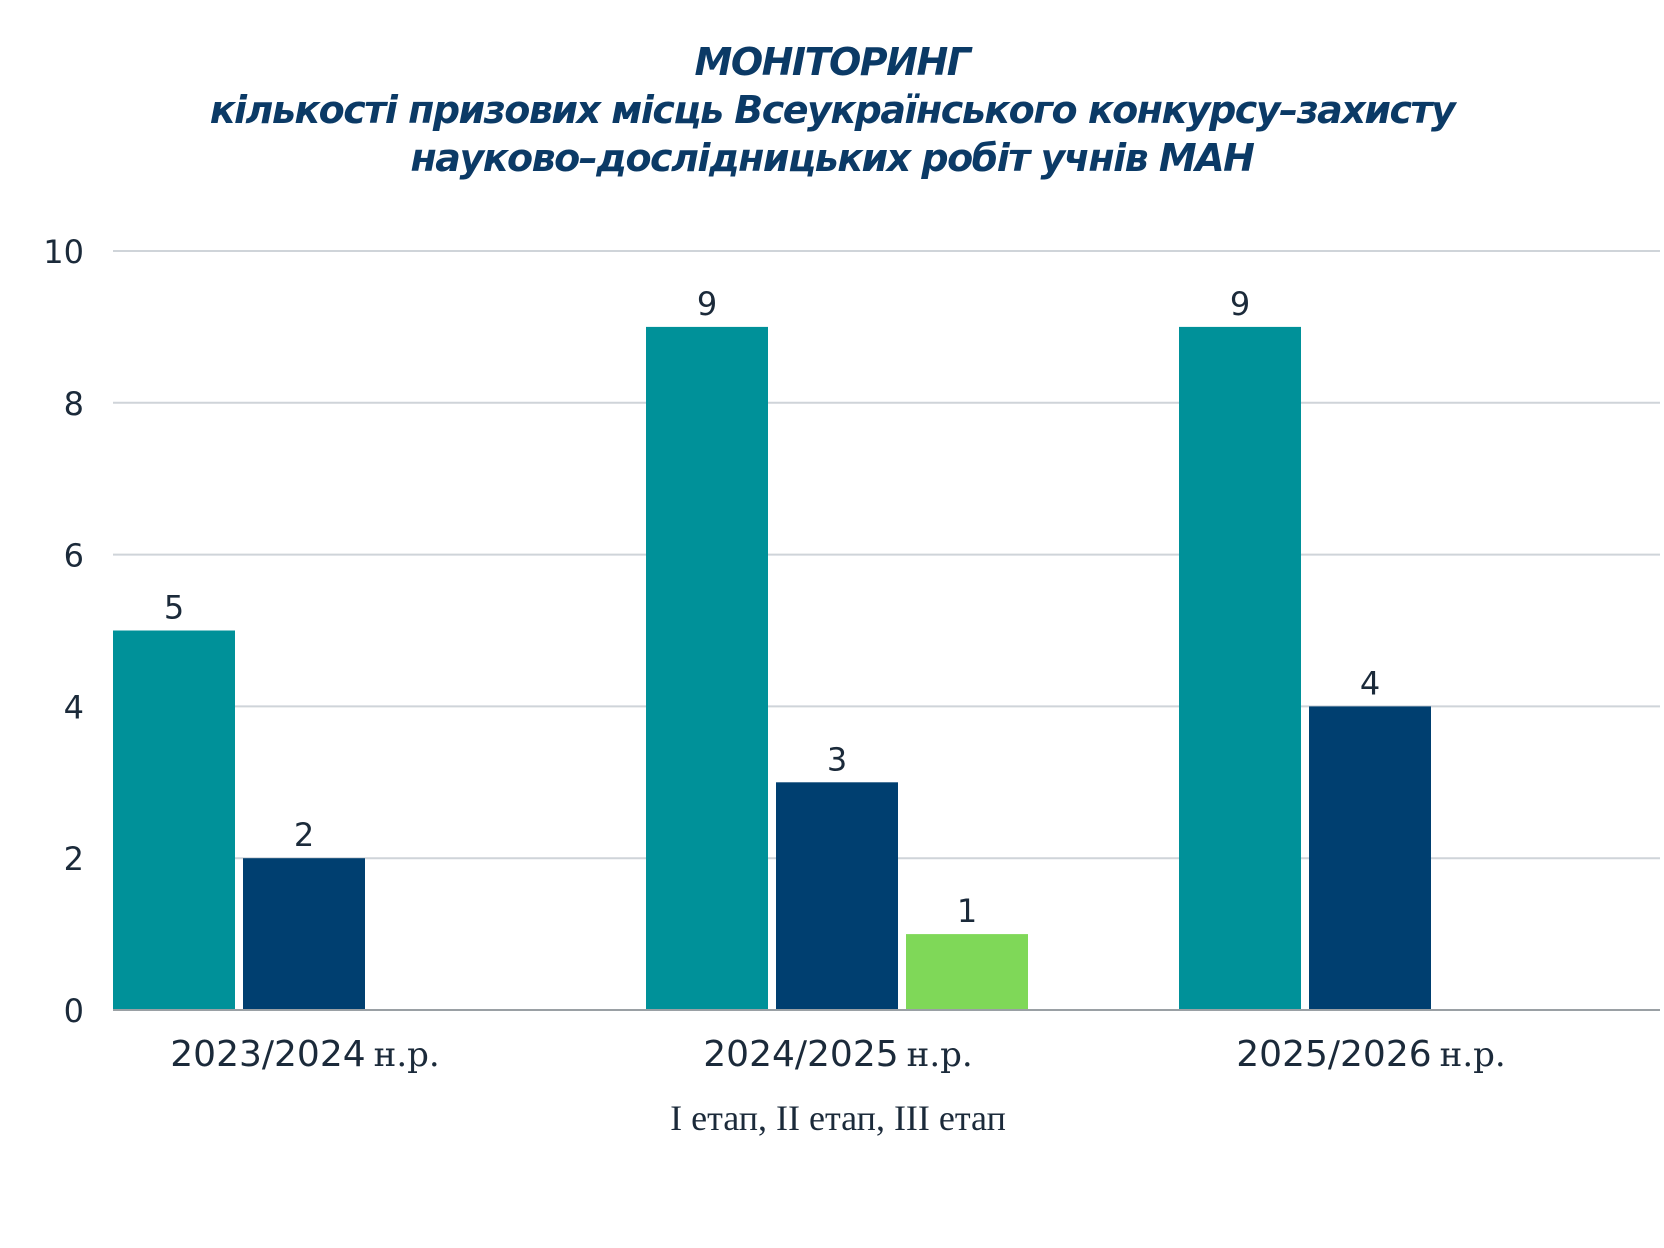 The image size is (1664, 1248). I want to click on x-tick-label: 2023/2024 н.р., so click(304, 1054).